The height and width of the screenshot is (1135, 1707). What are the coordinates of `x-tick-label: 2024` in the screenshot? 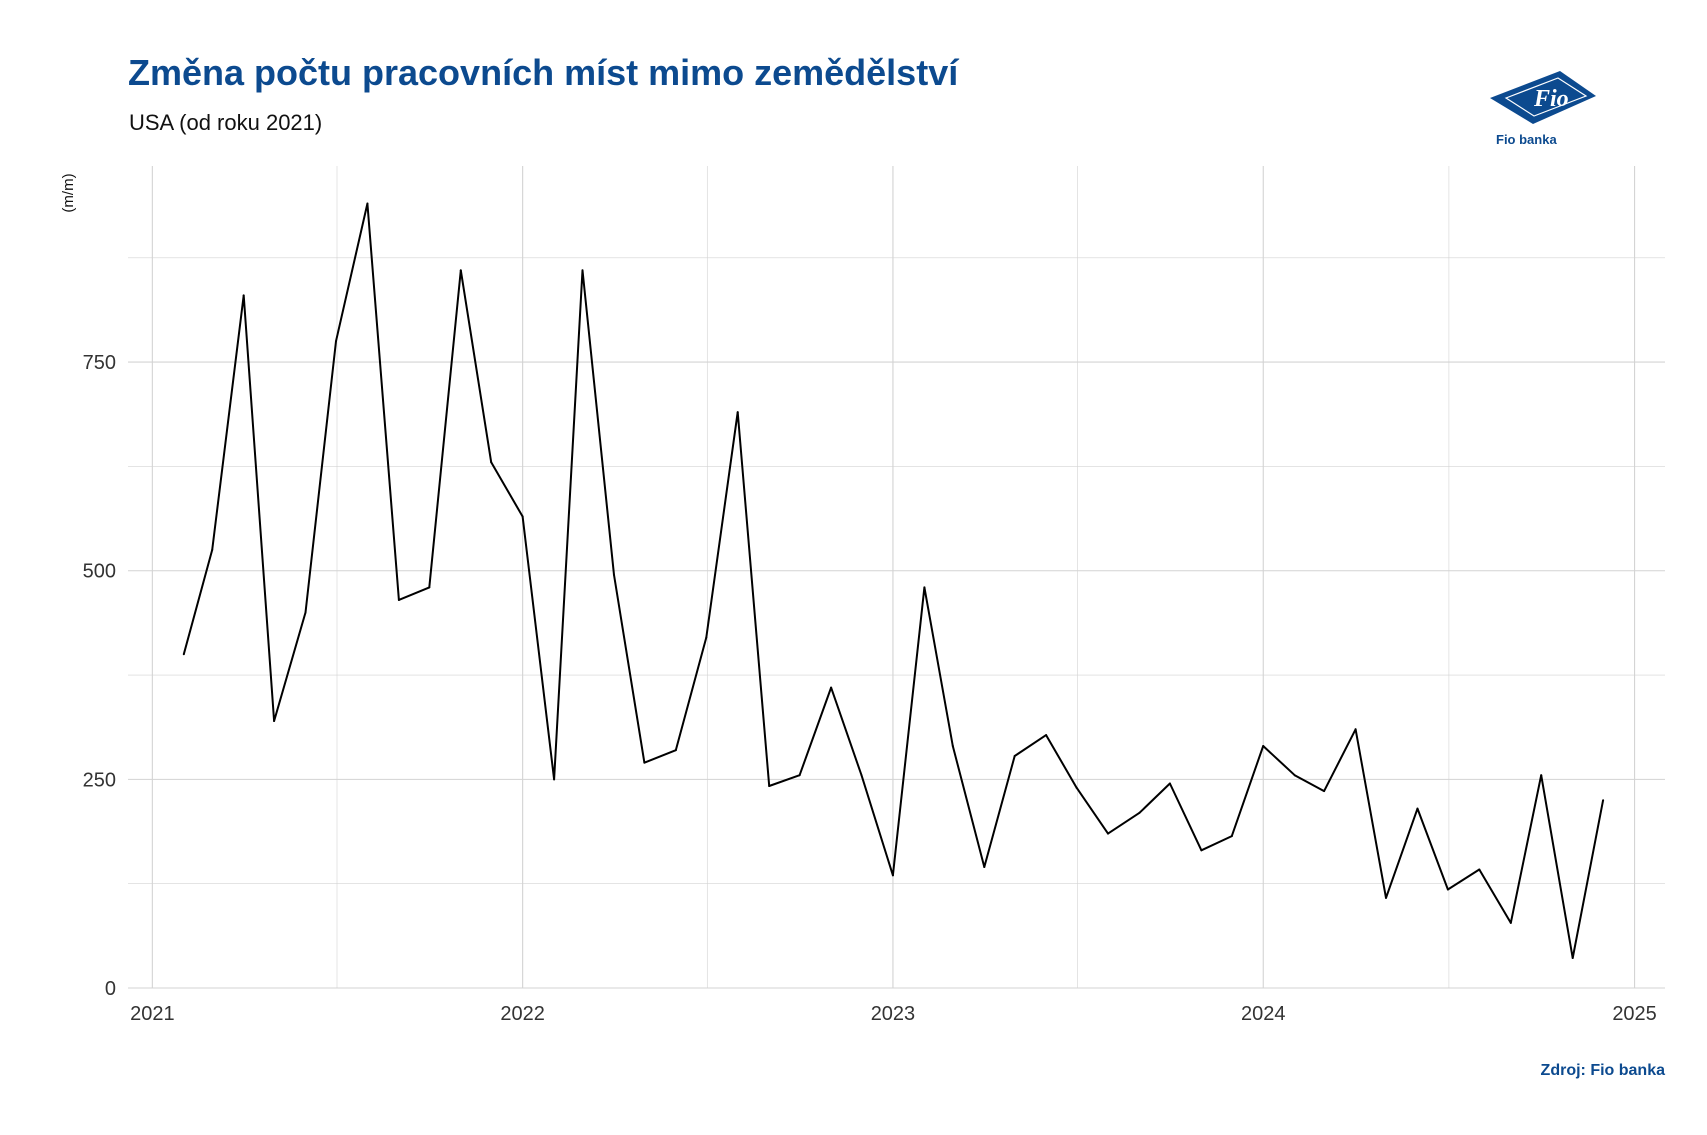 It's located at (1263, 1014).